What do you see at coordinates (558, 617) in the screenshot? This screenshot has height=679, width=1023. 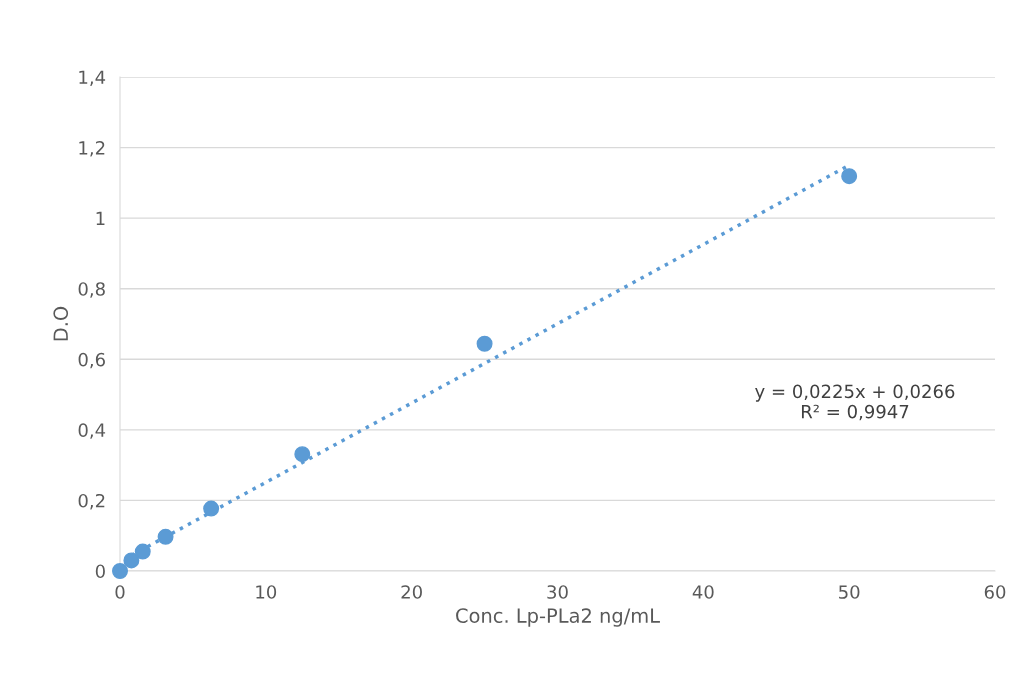 I see `x-axis-title: Conc. Lp-PLa2 ng/mL` at bounding box center [558, 617].